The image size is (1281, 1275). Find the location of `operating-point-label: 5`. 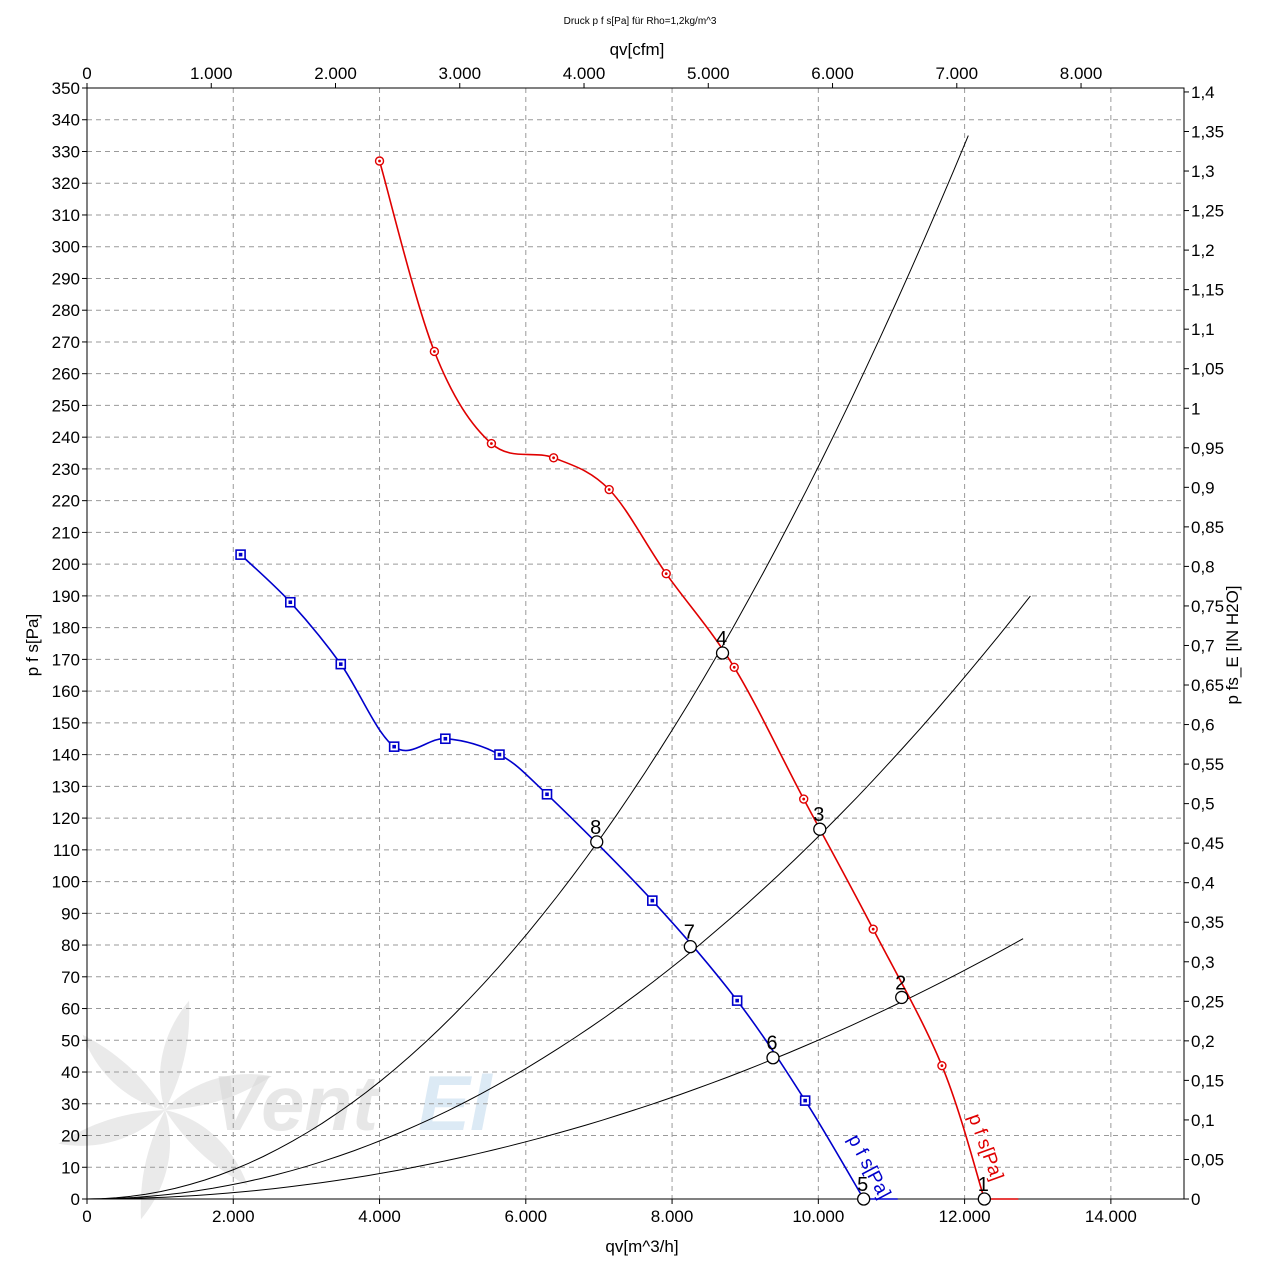

operating-point-label: 5 is located at coordinates (862, 1185).